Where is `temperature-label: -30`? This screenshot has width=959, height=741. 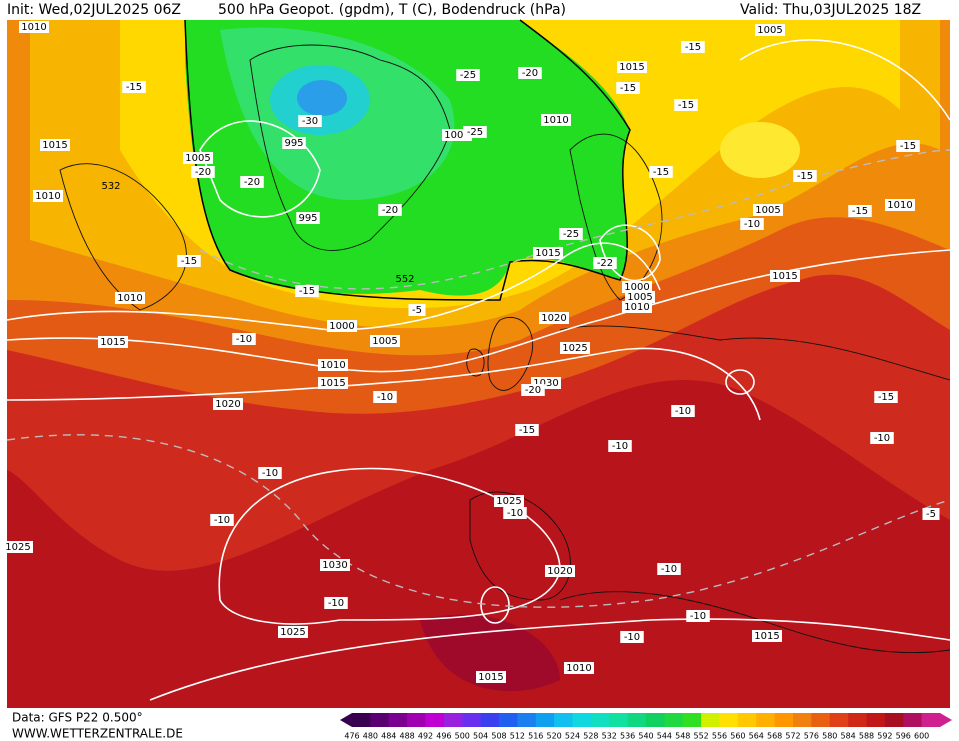 temperature-label: -30 is located at coordinates (310, 121).